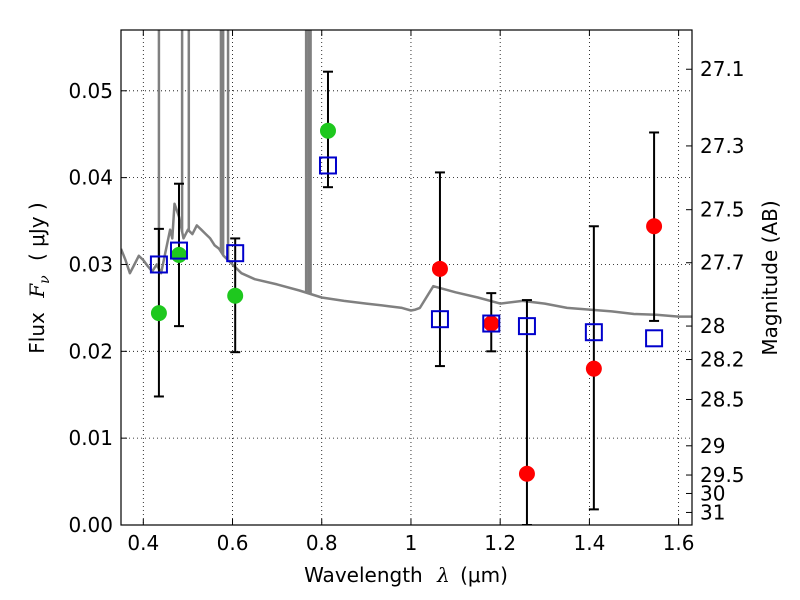 This screenshot has width=800, height=600. What do you see at coordinates (90, 525) in the screenshot?
I see `y-tick-label: 0.00` at bounding box center [90, 525].